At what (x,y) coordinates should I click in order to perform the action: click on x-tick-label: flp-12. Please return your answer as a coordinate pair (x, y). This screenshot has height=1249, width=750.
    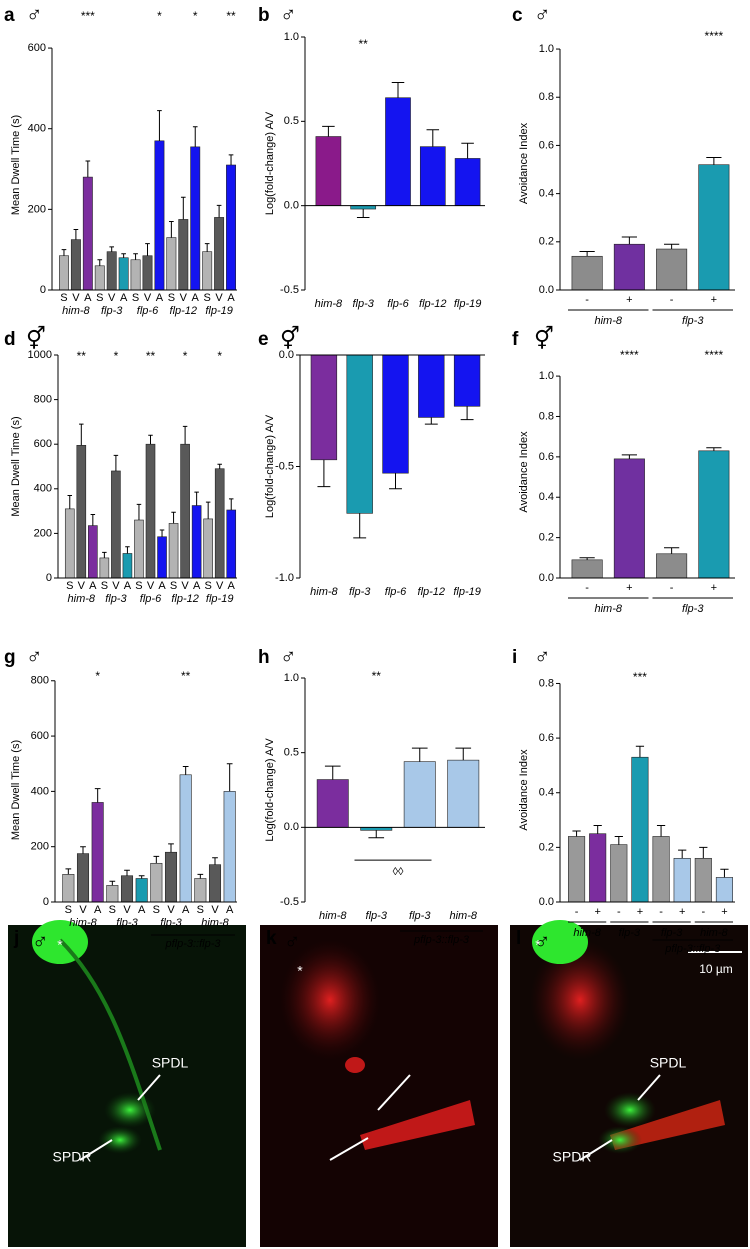
    Looking at the image, I should click on (432, 592).